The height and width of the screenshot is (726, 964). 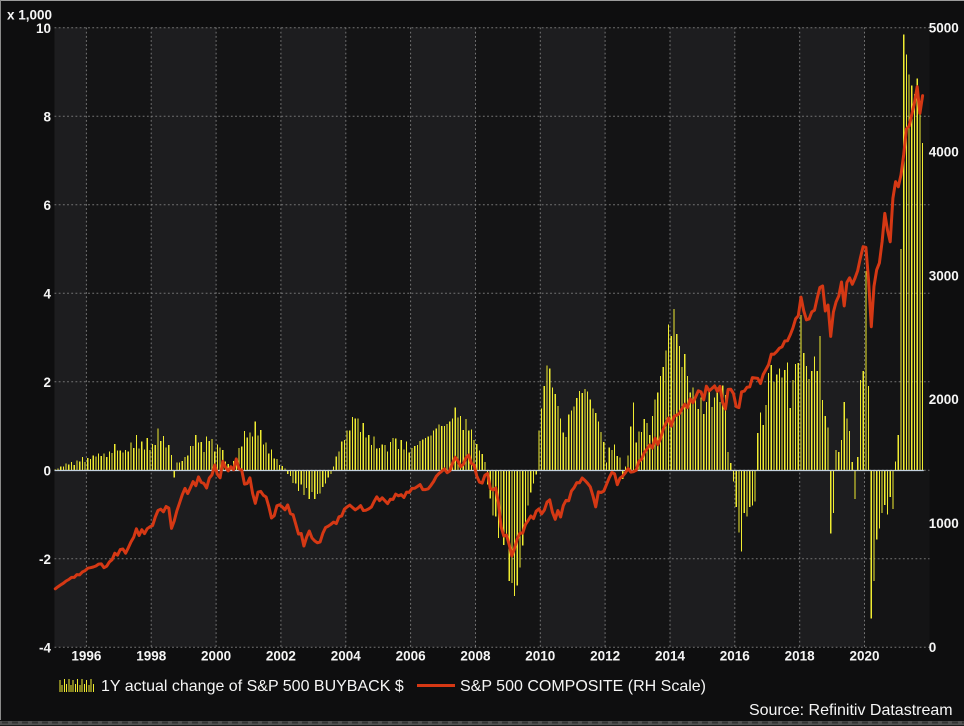 I want to click on svg-text: 4, so click(x=47, y=293).